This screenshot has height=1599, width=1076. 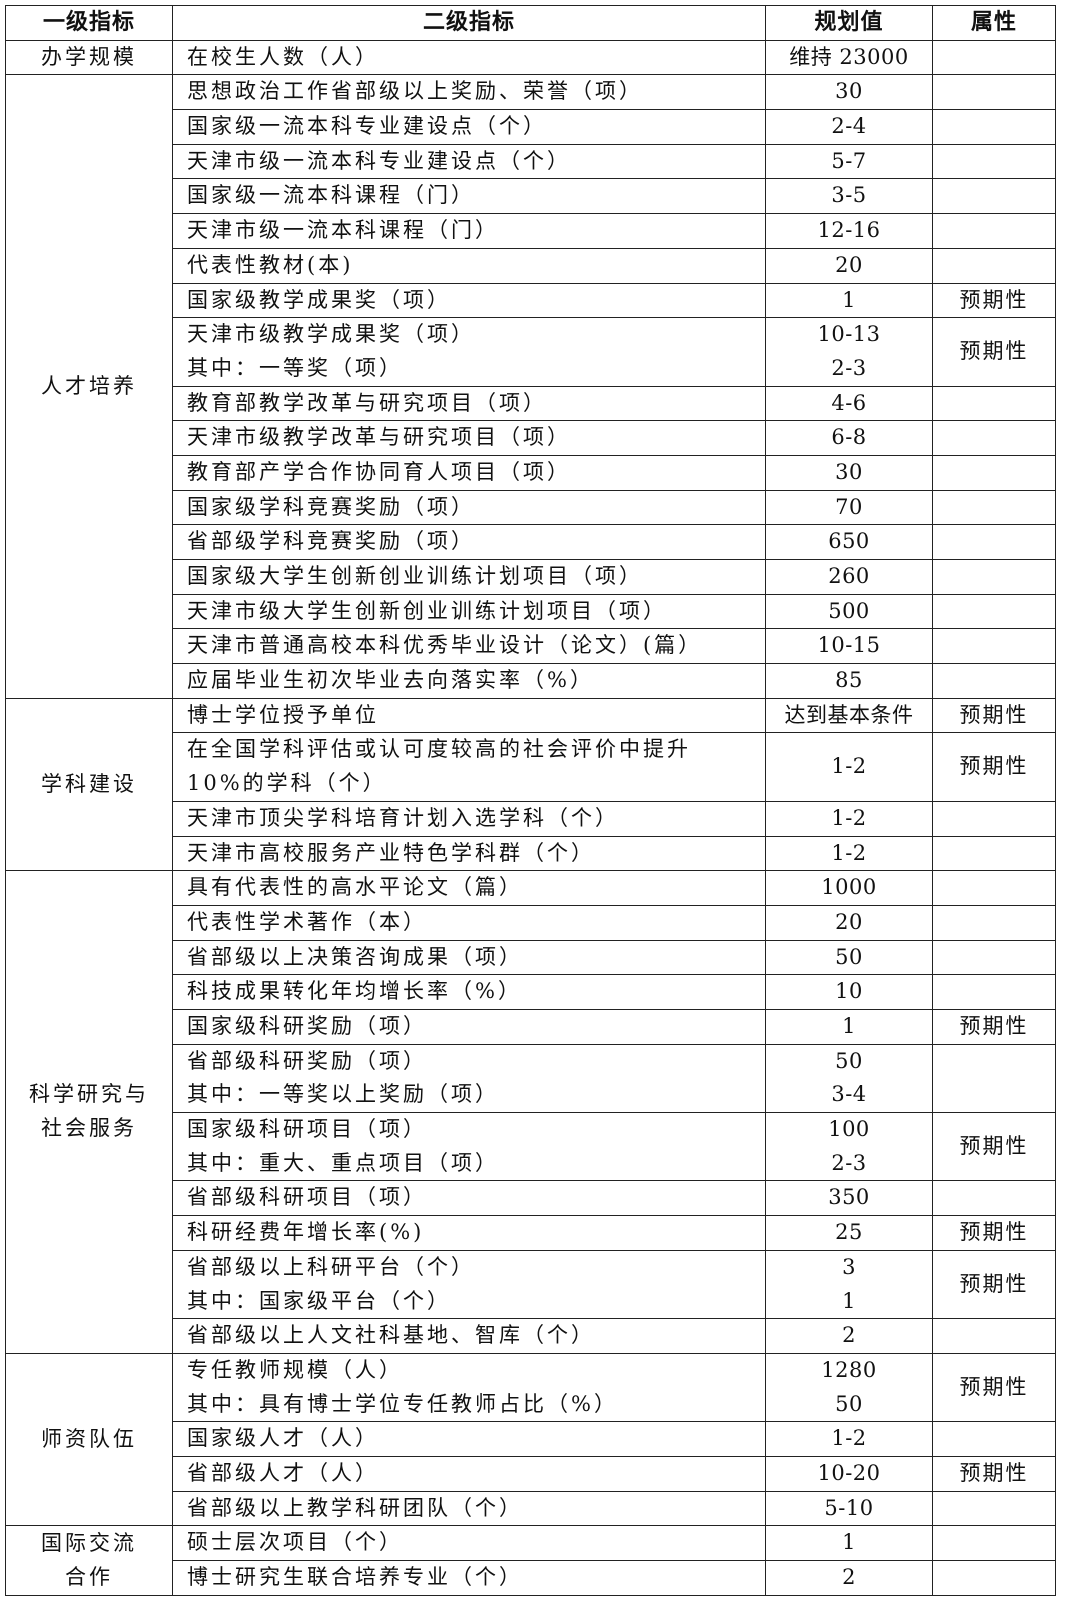 I want to click on table-row: 学科建设 博士学位授予单位 达到基本条件 预期性, so click(x=530, y=784).